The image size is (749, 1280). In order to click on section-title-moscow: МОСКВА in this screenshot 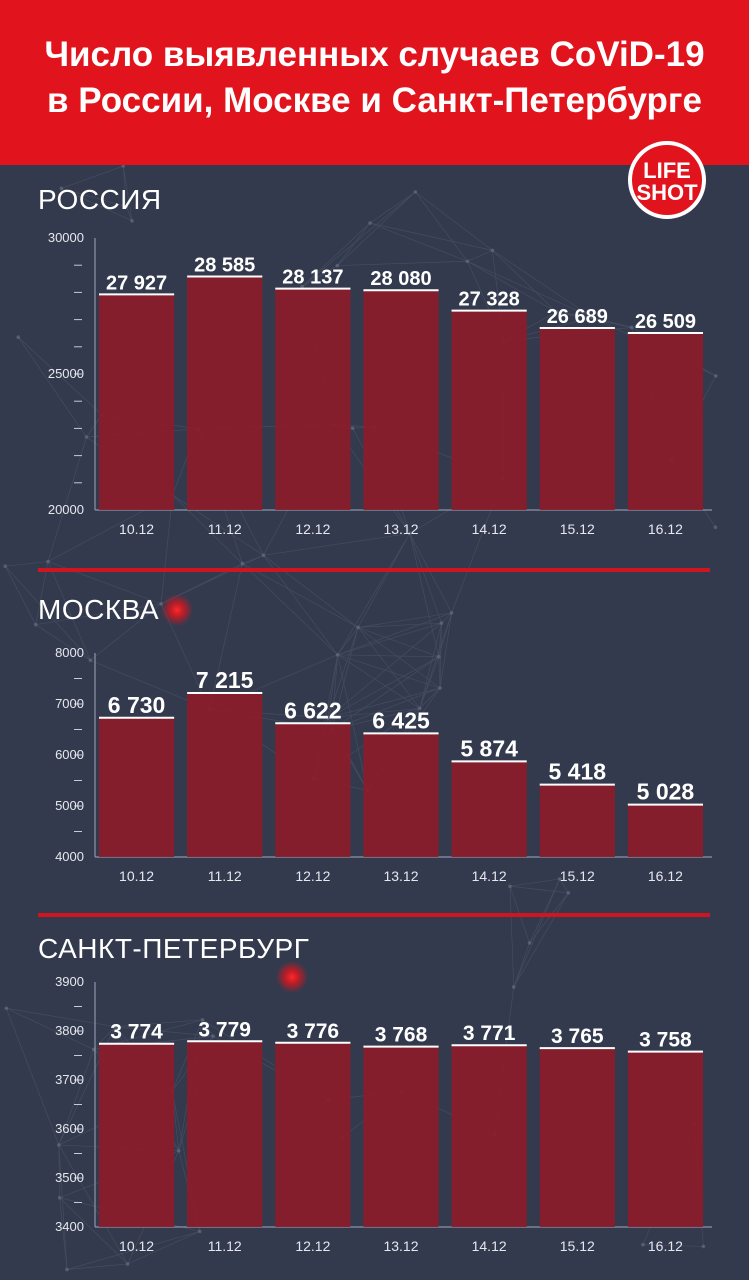, I will do `click(99, 609)`.